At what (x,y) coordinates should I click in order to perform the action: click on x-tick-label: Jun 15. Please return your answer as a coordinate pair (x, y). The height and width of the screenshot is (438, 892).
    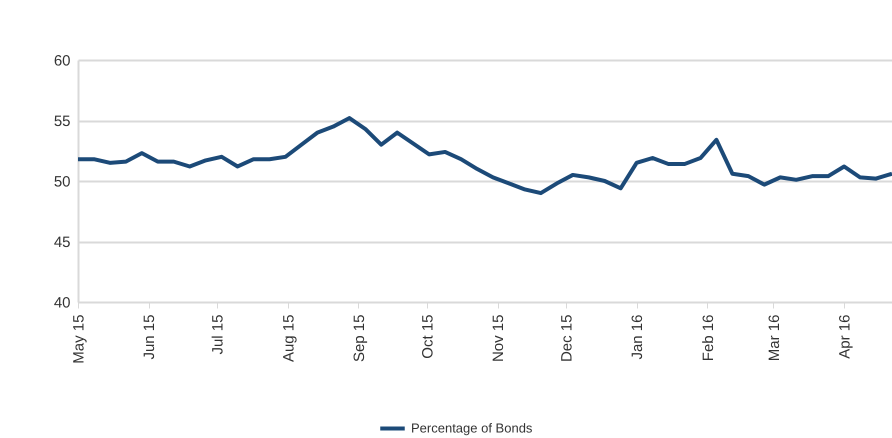
    Looking at the image, I should click on (149, 337).